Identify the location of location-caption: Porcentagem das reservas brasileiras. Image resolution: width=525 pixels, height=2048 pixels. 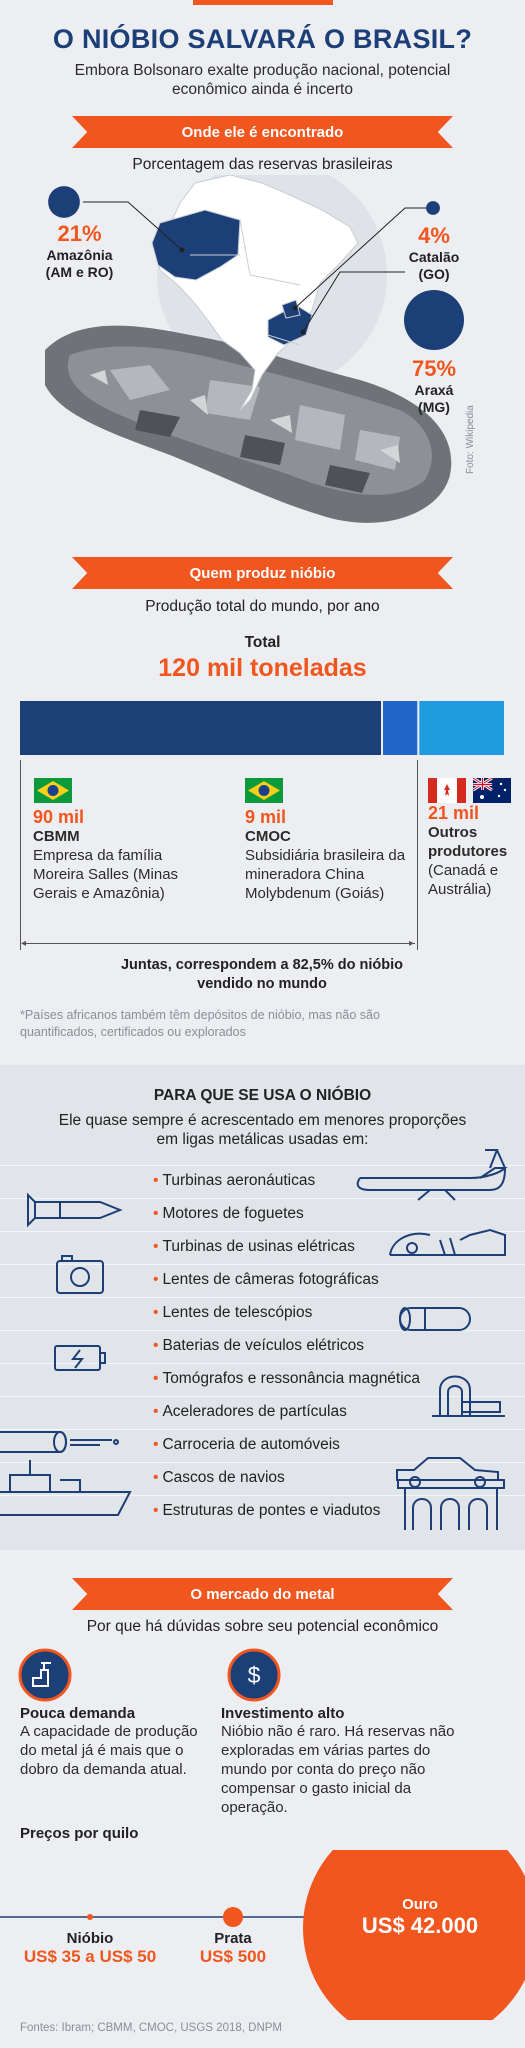
(262, 164).